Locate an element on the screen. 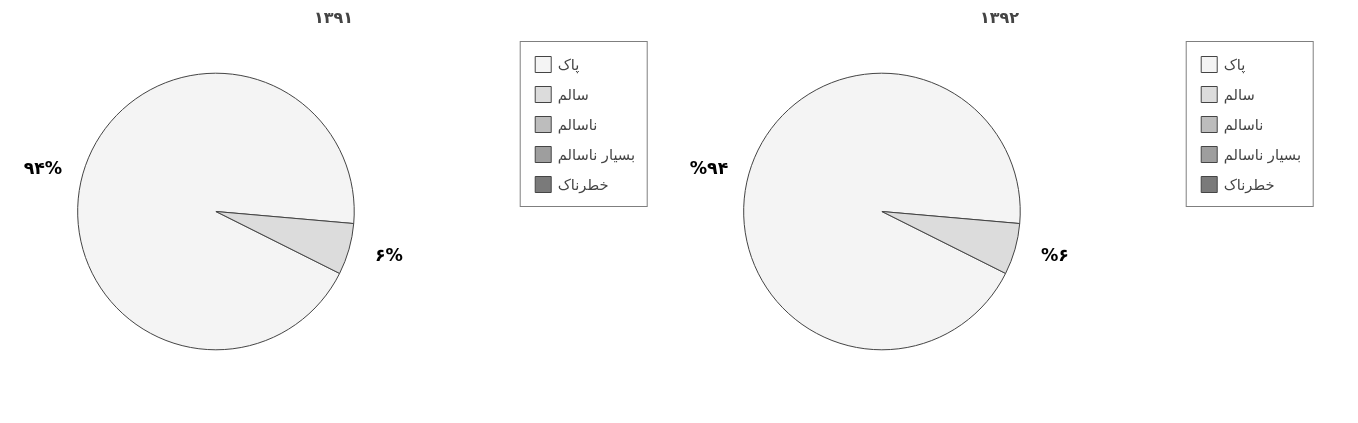 Image resolution: width=1358 pixels, height=423 pixels. data-label: %۶ is located at coordinates (1054, 254).